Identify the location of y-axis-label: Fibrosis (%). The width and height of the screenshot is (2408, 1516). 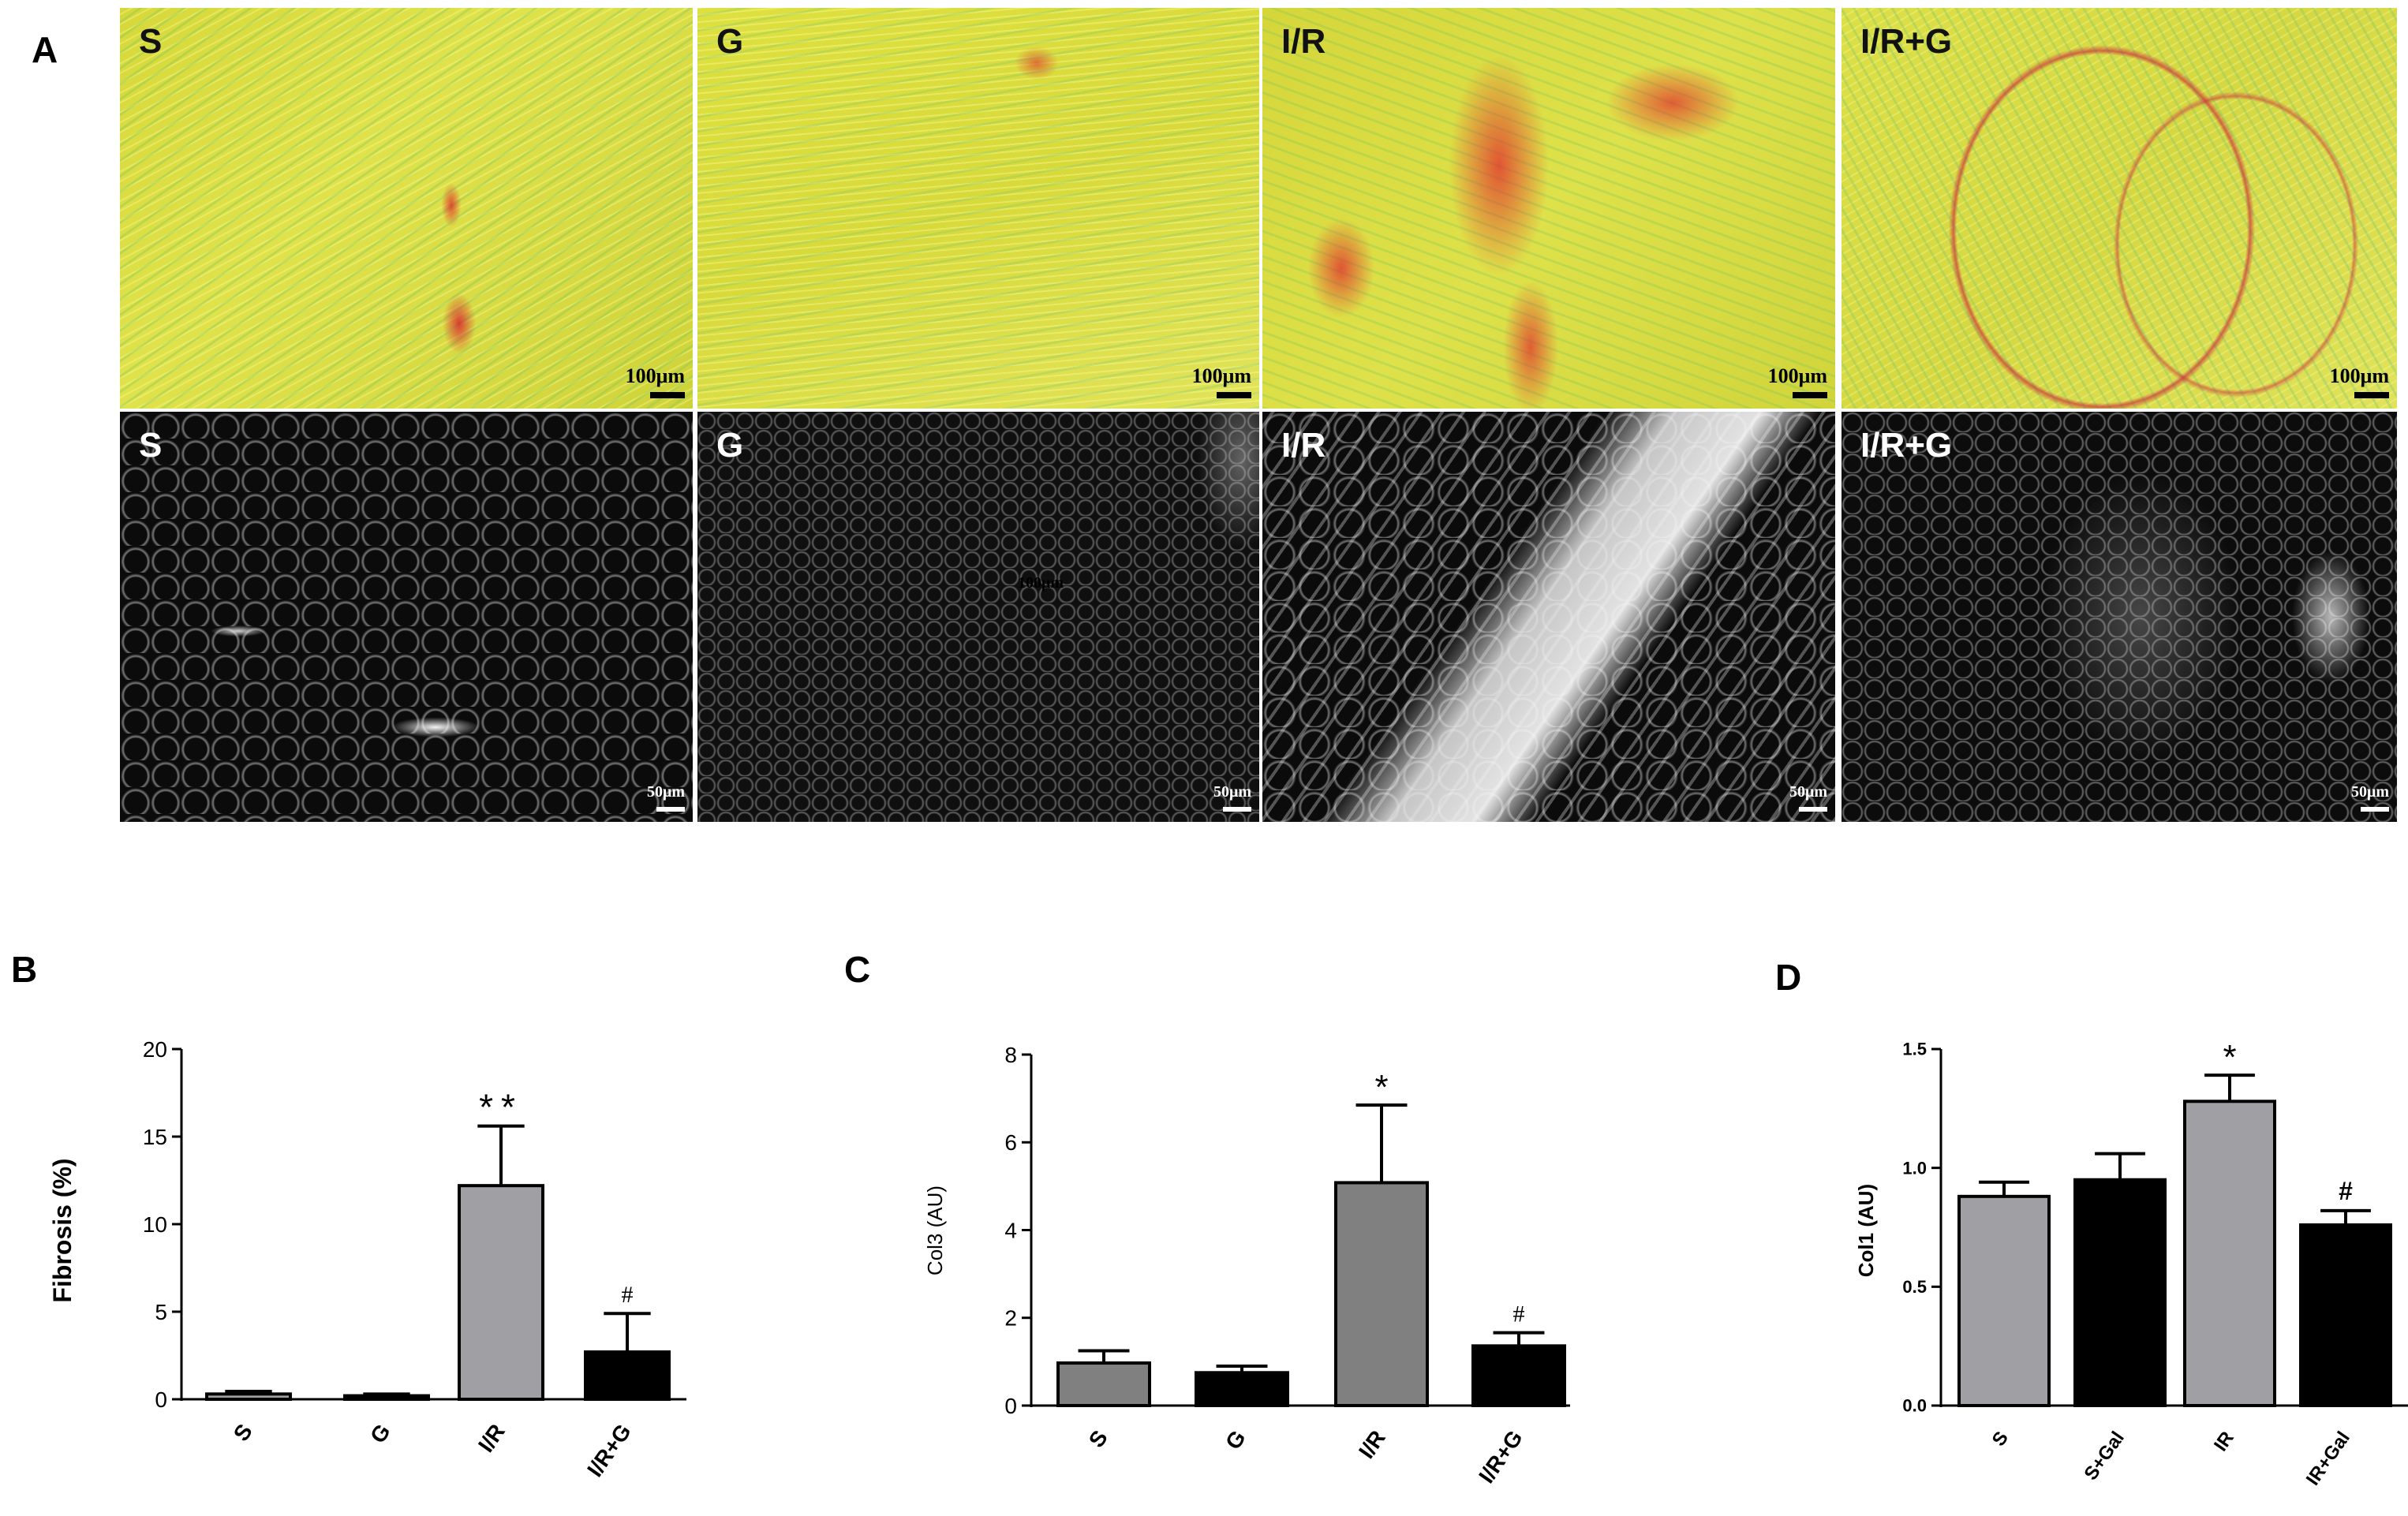
(63, 1230).